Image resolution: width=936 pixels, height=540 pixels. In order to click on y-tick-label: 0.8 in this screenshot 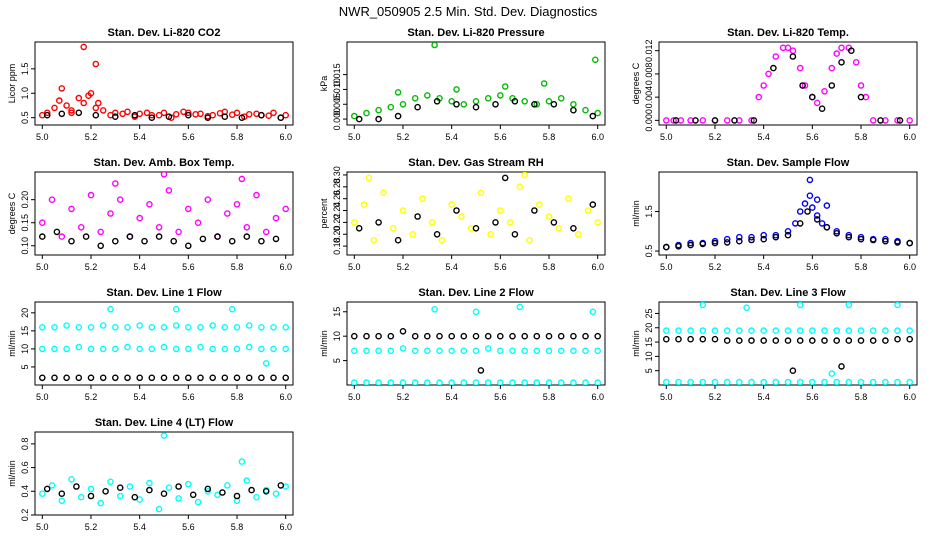, I will do `click(25, 444)`.